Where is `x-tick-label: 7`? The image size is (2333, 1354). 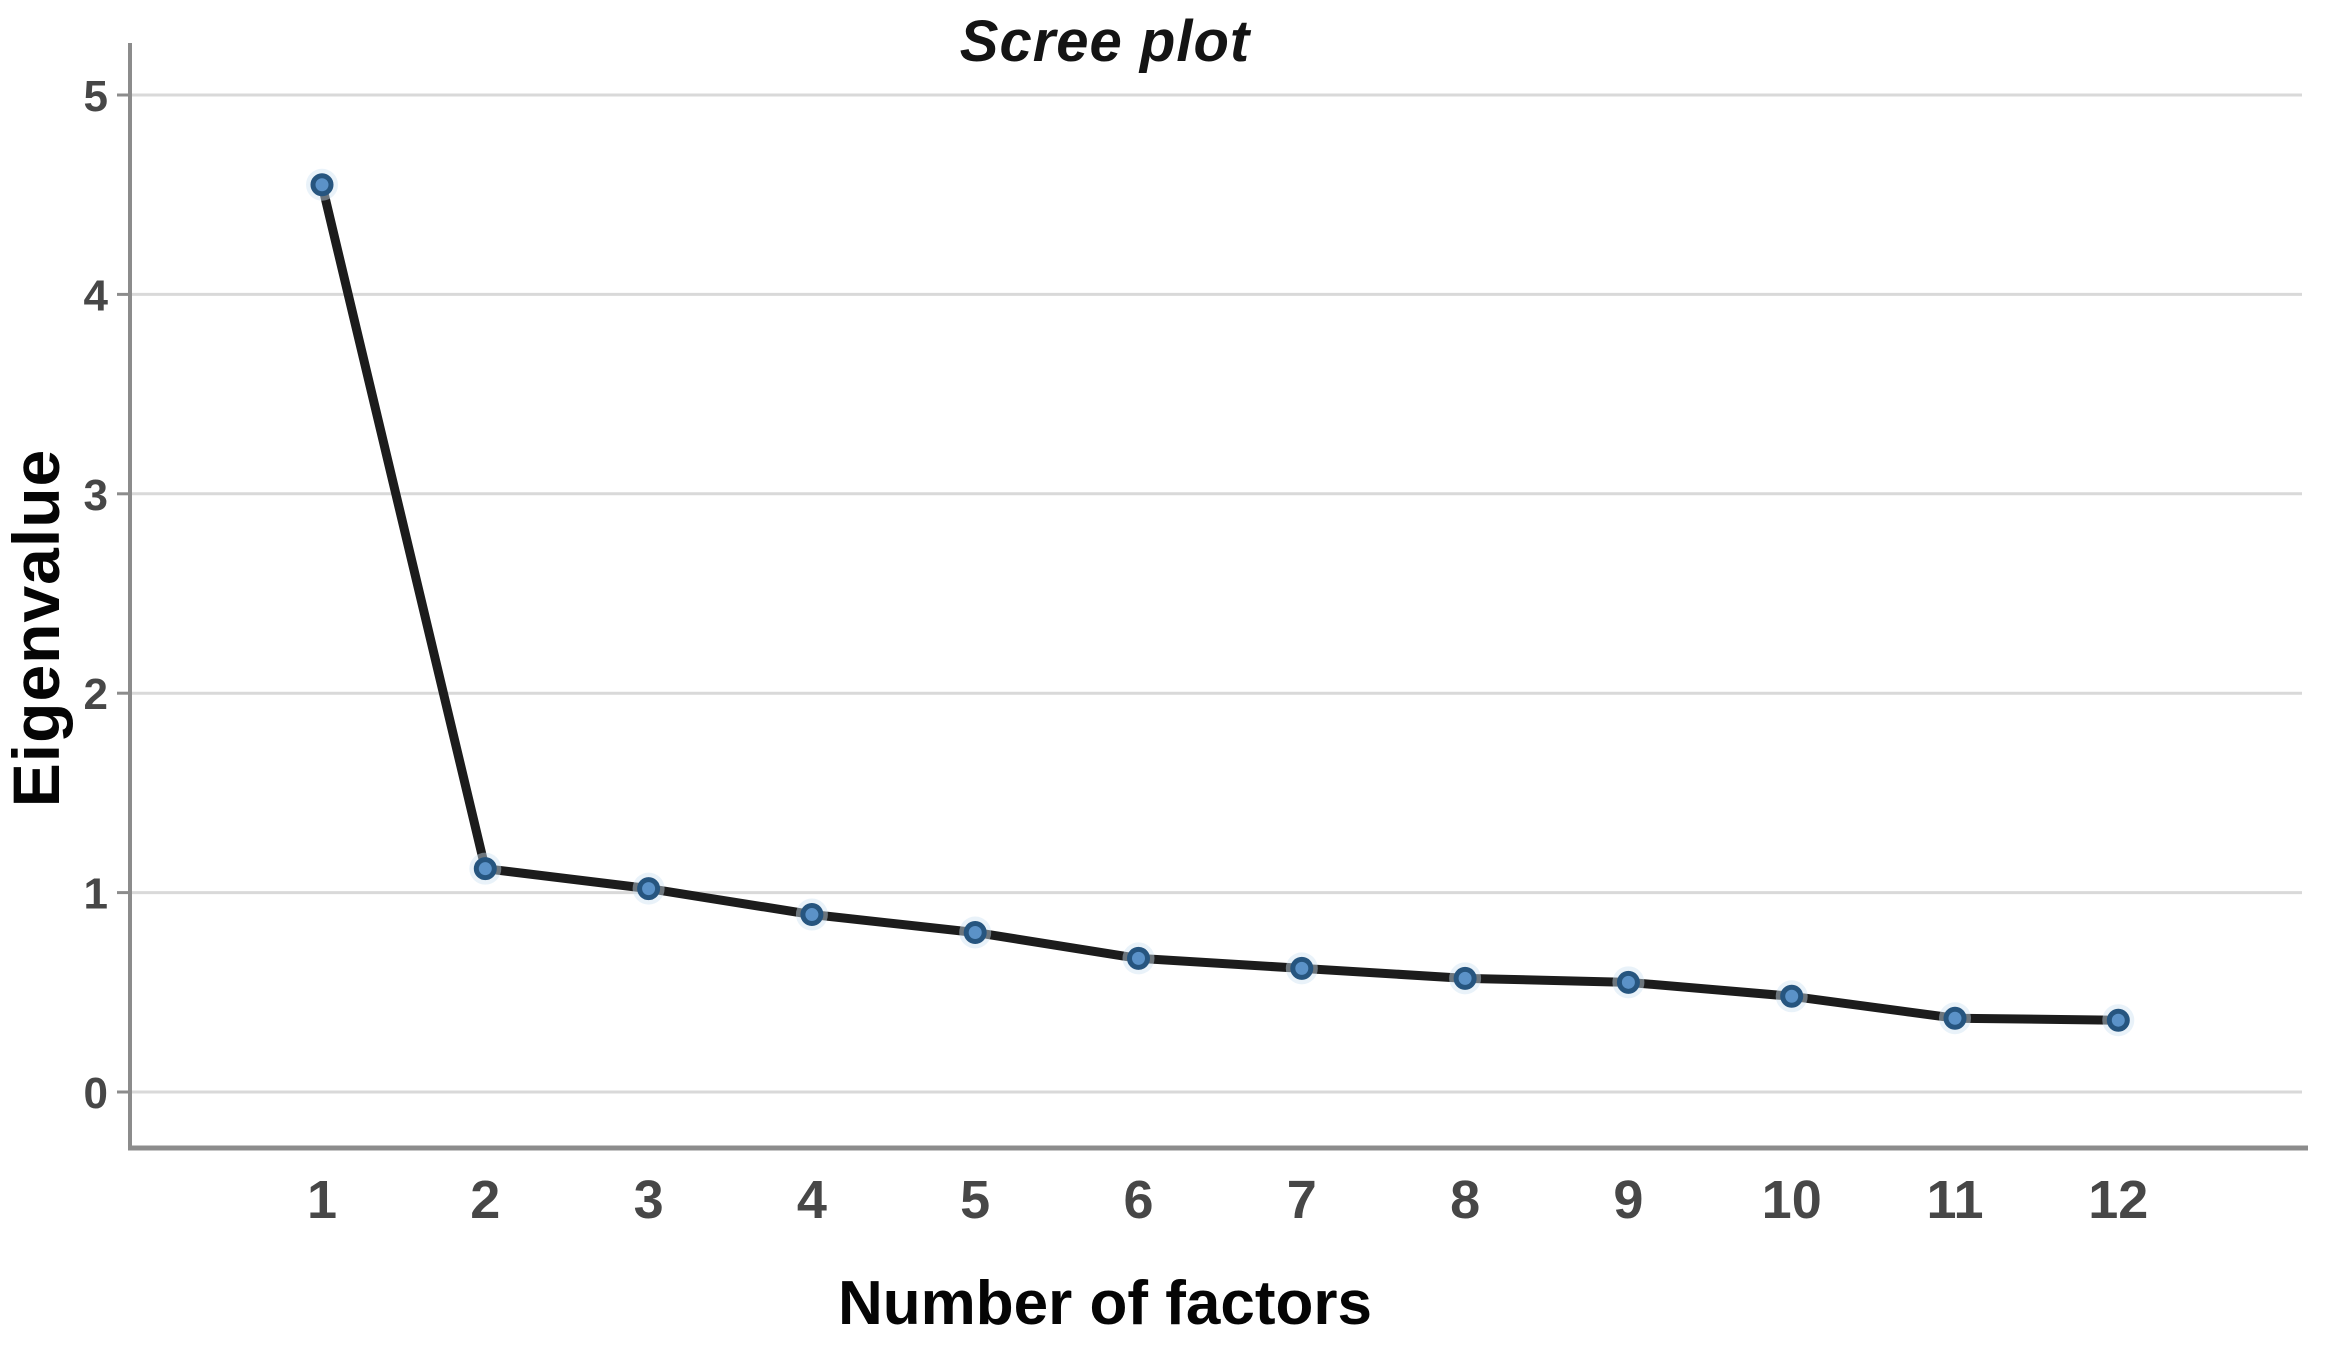
x-tick-label: 7 is located at coordinates (1302, 1200).